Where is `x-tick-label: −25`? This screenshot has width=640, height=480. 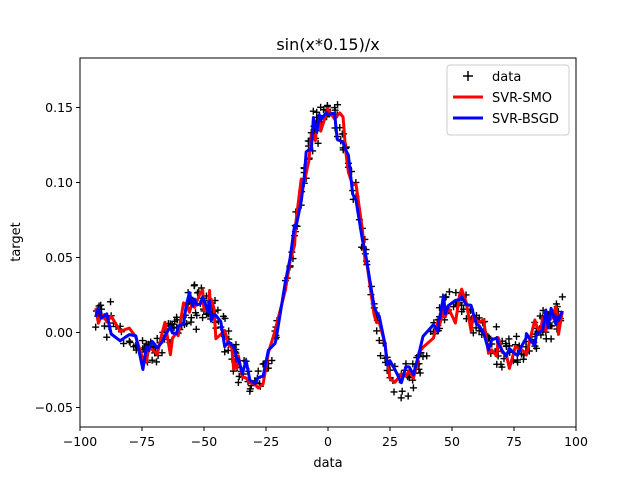 x-tick-label: −25 is located at coordinates (266, 441).